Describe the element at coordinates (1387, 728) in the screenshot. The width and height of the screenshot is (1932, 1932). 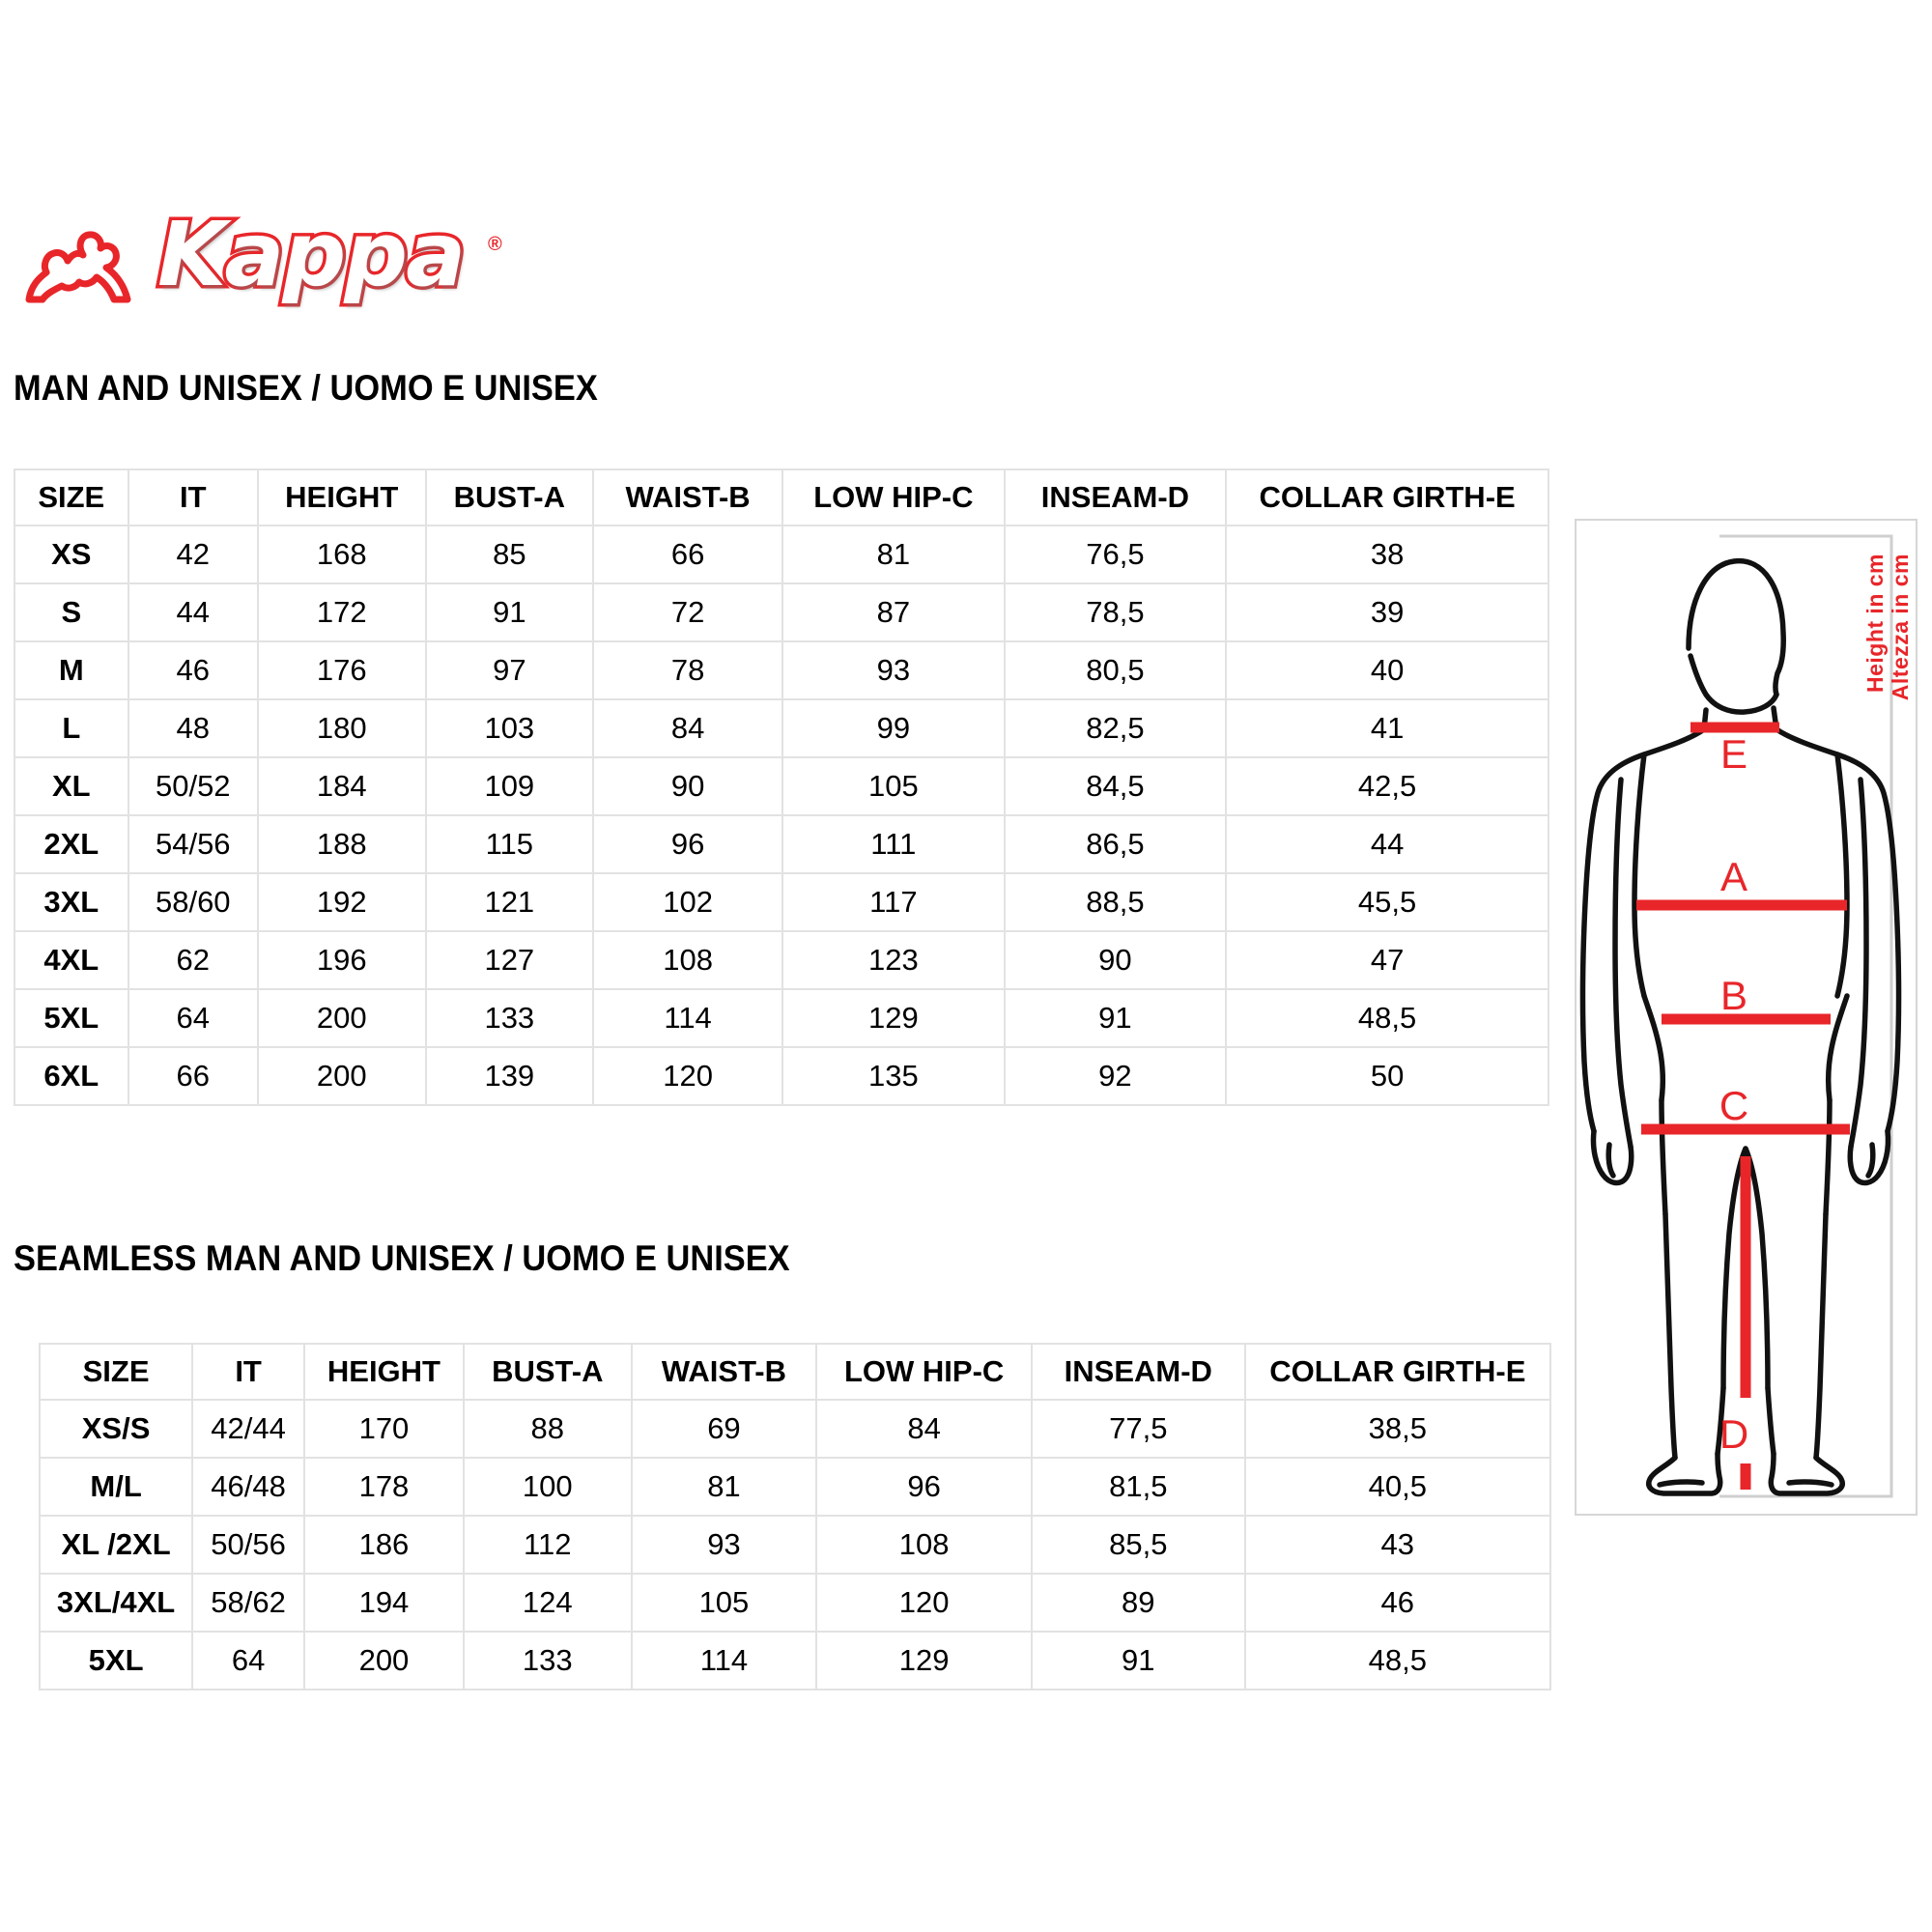
I see `cell-collar-girth: 41` at that location.